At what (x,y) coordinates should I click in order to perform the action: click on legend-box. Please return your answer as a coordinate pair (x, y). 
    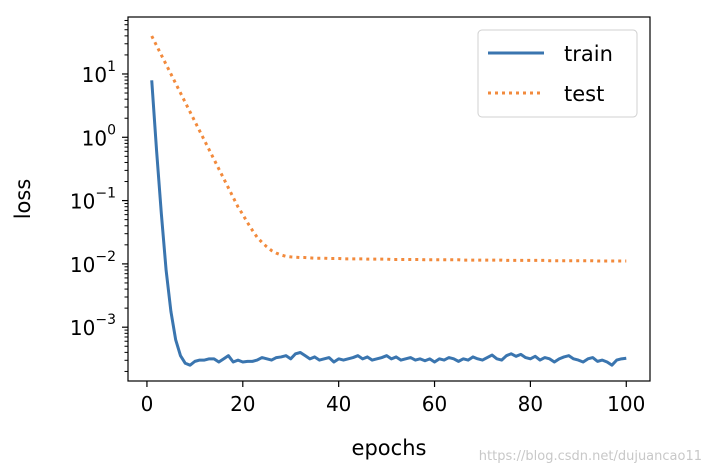
    Looking at the image, I should click on (557, 73).